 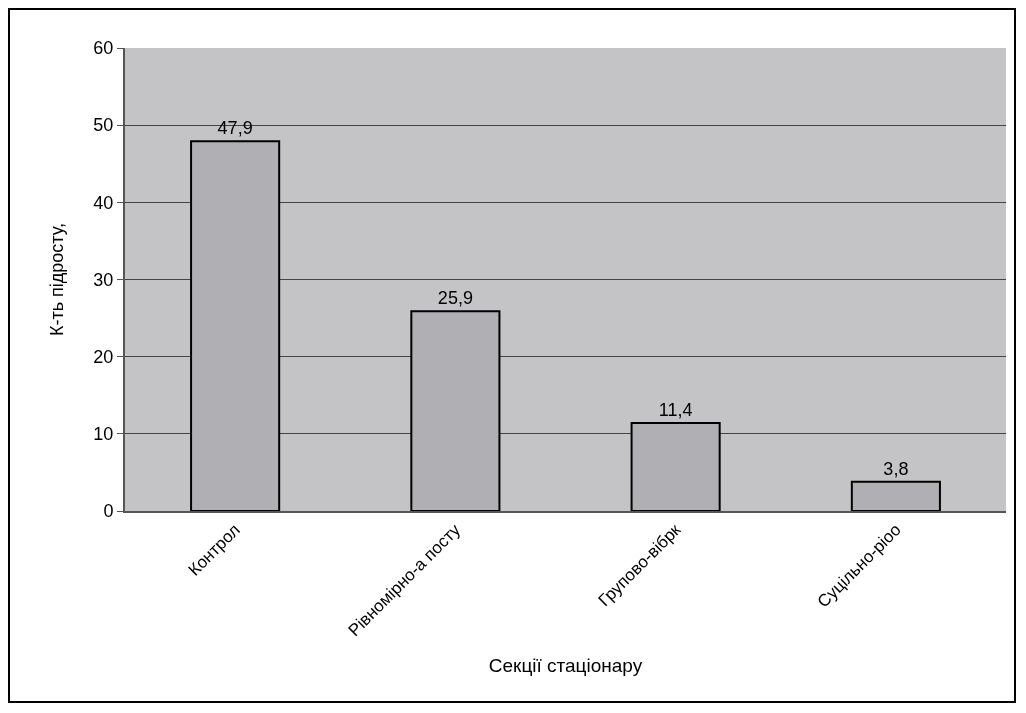 I want to click on y-tick-label: 40, so click(x=103, y=202).